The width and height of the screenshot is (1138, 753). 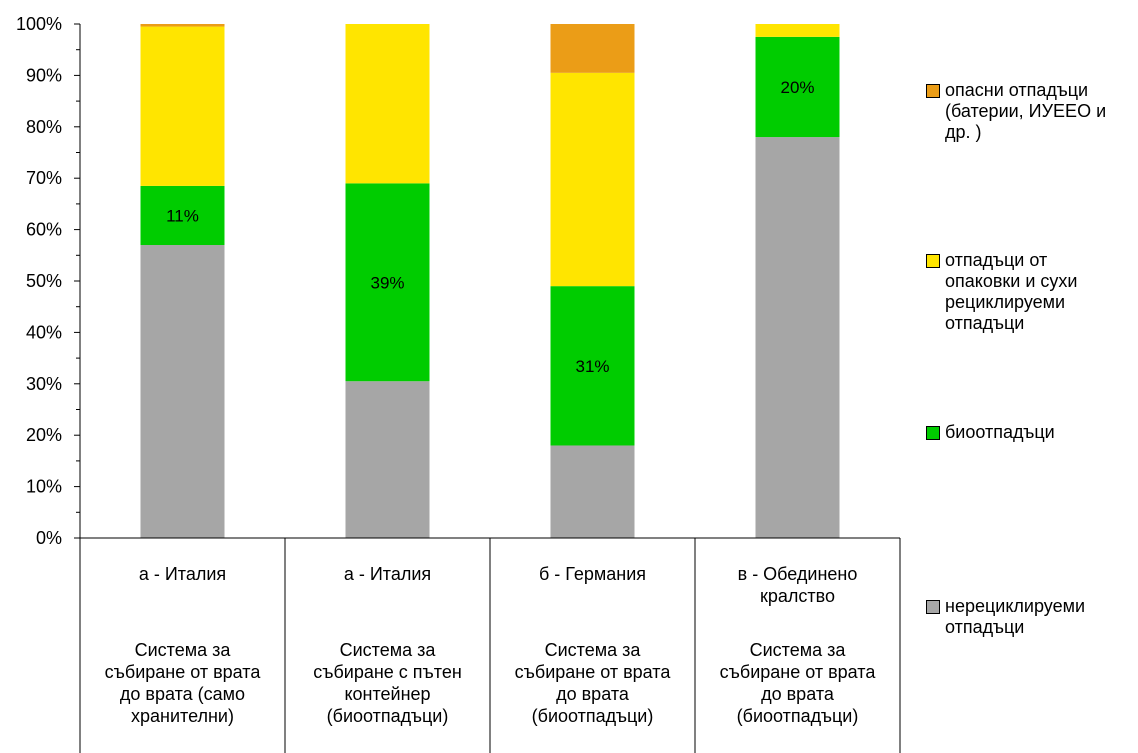 I want to click on y-tick-label: 100%, so click(x=39, y=24).